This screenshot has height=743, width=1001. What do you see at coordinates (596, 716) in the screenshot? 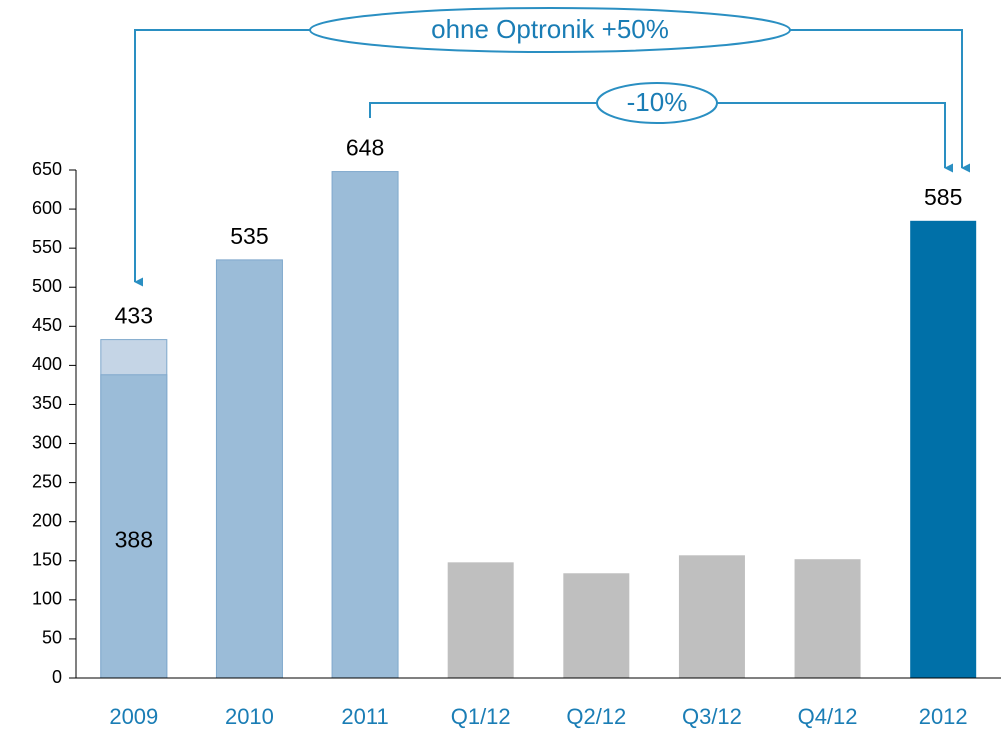
I see `x-tick-label: Q2/12` at bounding box center [596, 716].